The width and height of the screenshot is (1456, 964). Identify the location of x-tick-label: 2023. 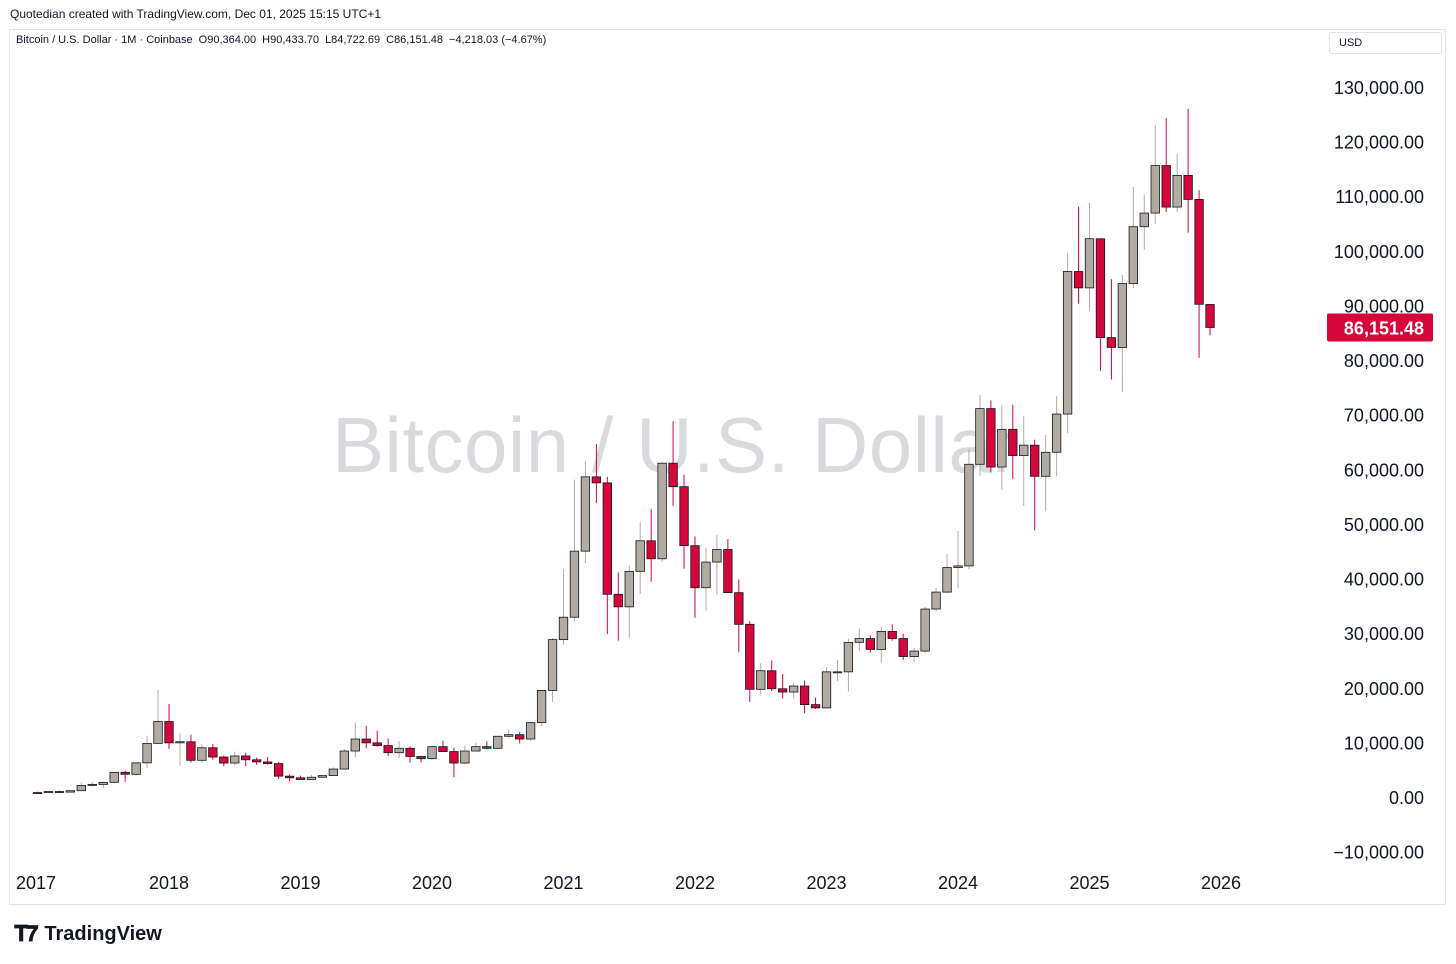
(826, 883).